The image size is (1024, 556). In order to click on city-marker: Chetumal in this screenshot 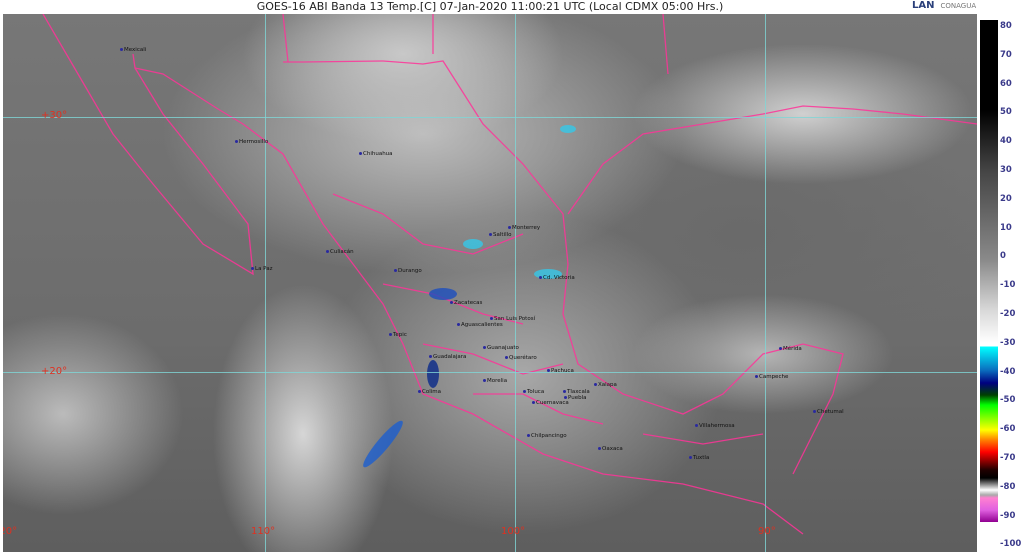, I will do `click(828, 412)`.